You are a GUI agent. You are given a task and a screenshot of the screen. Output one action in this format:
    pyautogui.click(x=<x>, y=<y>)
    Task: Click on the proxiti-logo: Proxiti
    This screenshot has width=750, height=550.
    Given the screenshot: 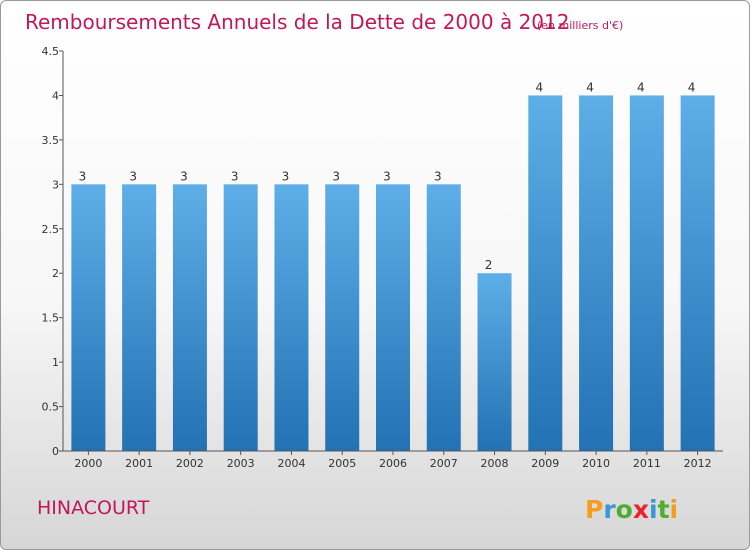 What is the action you would take?
    pyautogui.click(x=631, y=509)
    